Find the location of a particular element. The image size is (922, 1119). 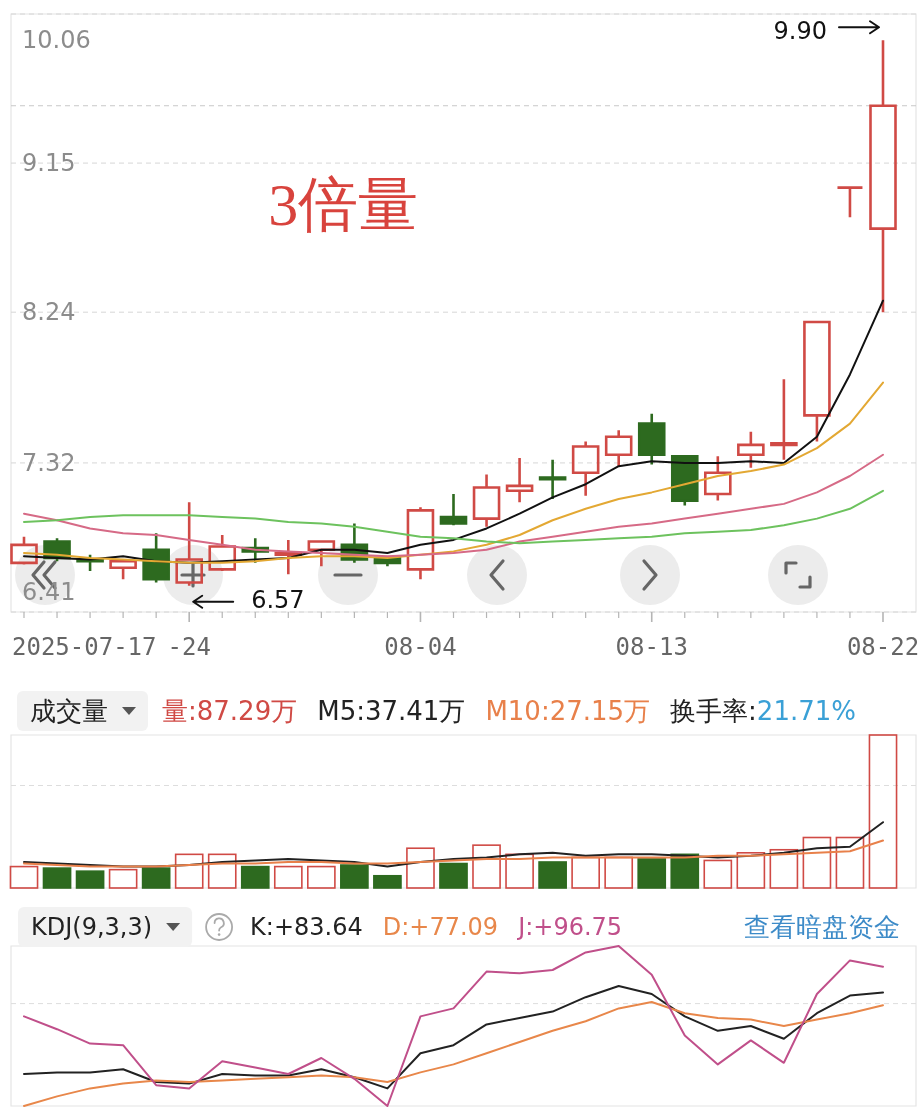

chart-title: KDJ(9,3,3) is located at coordinates (92, 927).